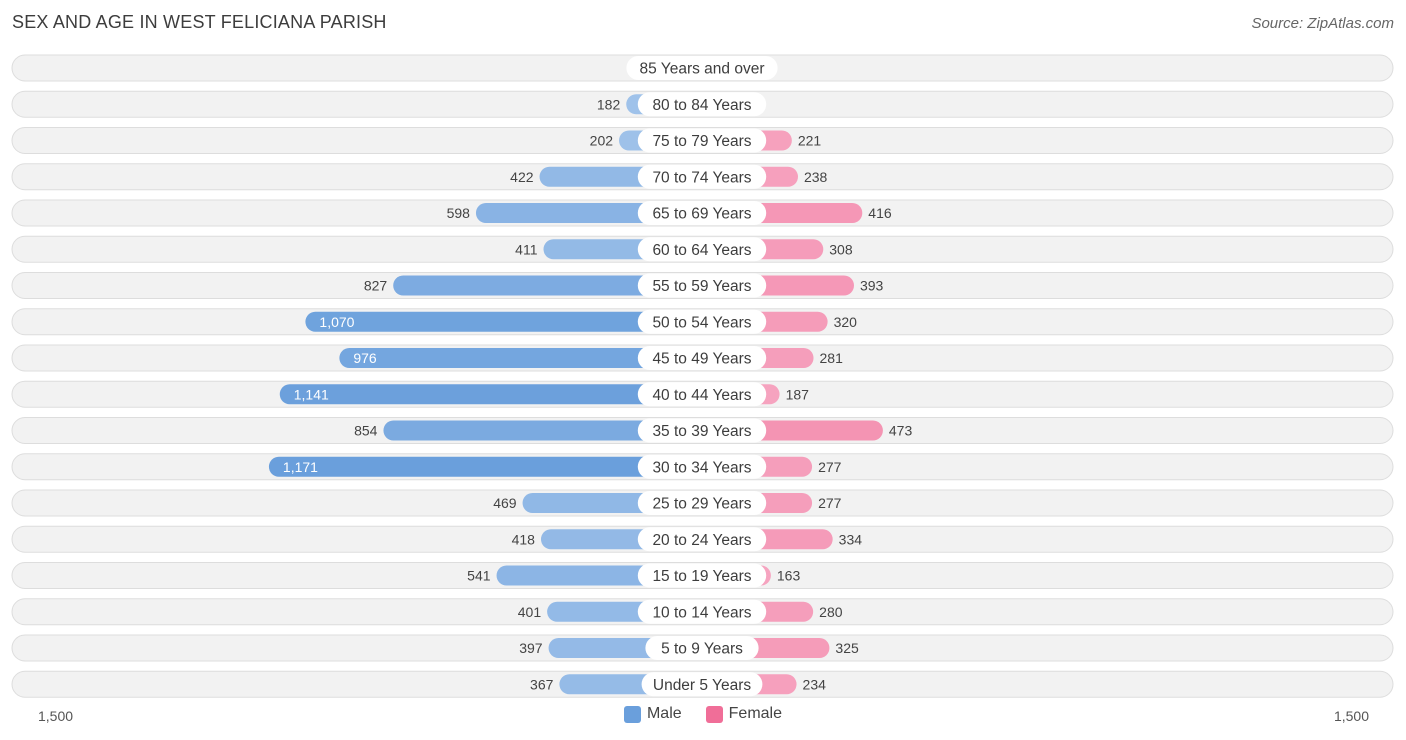 The image size is (1406, 740). Describe the element at coordinates (798, 394) in the screenshot. I see `female-value-label: 187` at that location.